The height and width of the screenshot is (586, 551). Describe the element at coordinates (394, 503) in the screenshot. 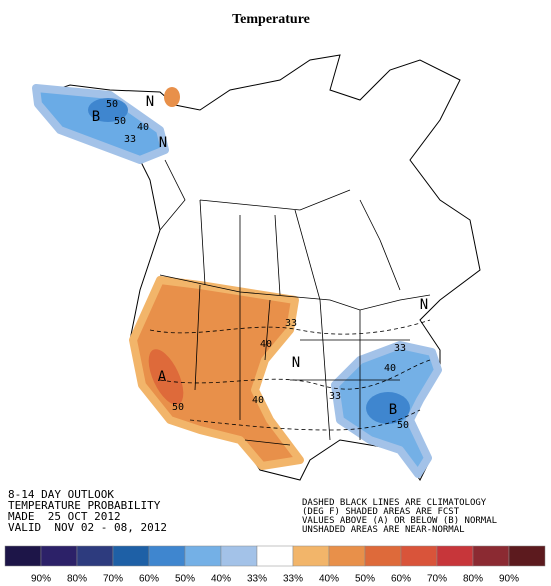

I see `note-right: DASHED BLACK LINES ARE CLIMATOLOGY` at that location.